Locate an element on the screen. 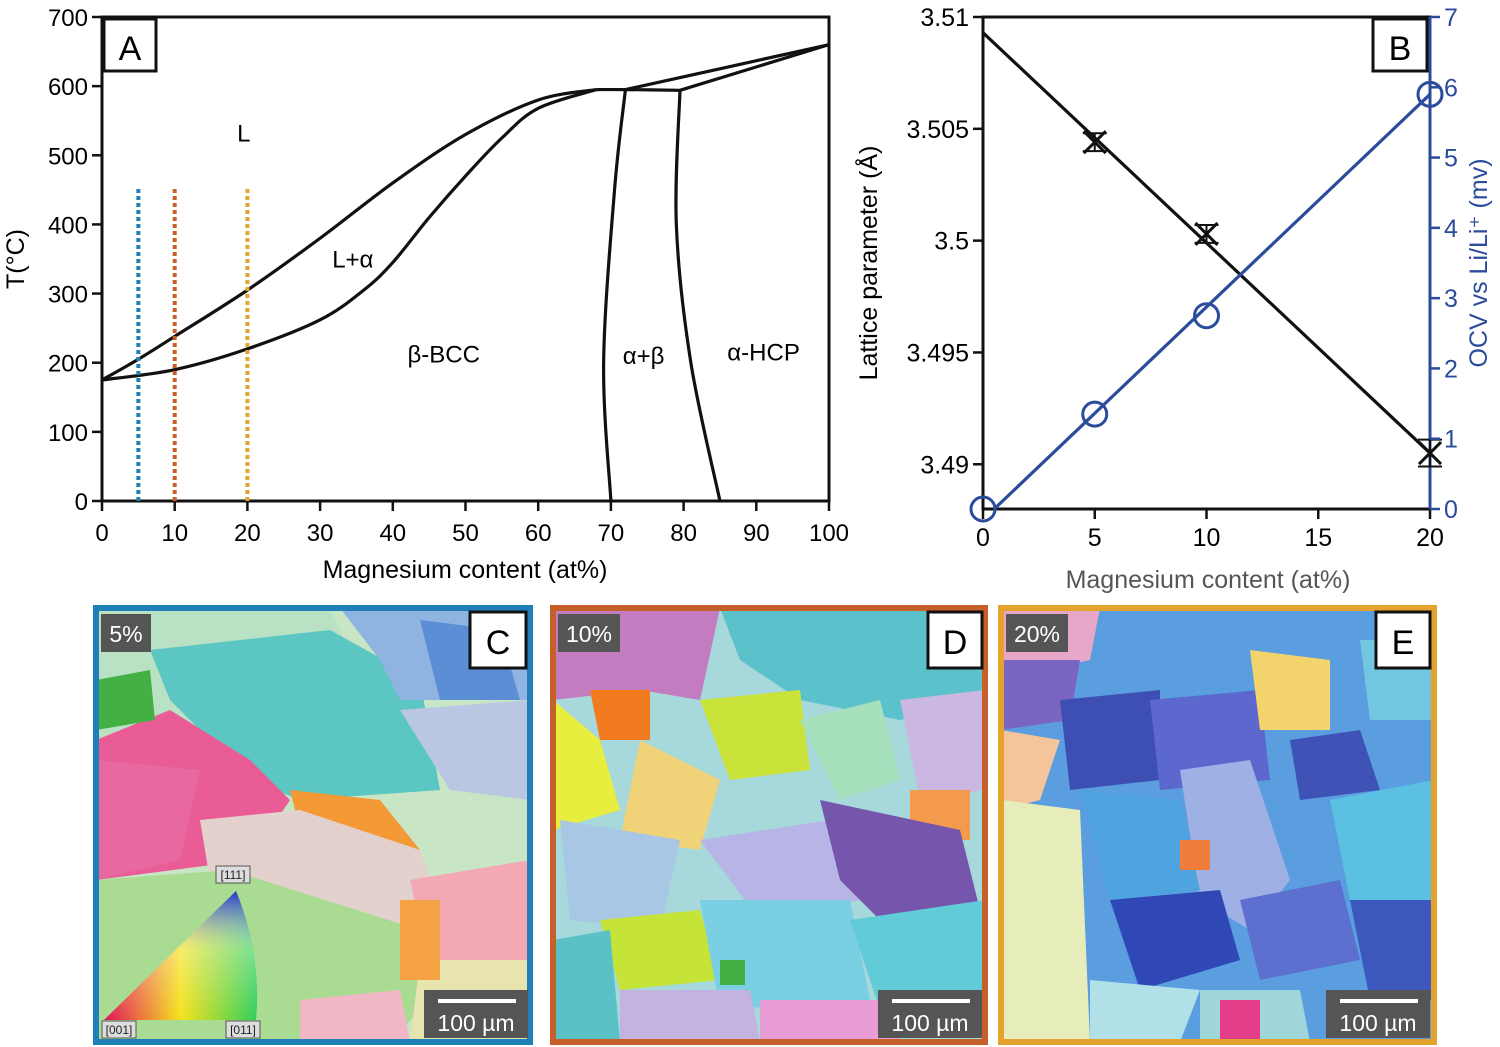 The width and height of the screenshot is (1500, 1047). panel-label-c: C is located at coordinates (498, 643).